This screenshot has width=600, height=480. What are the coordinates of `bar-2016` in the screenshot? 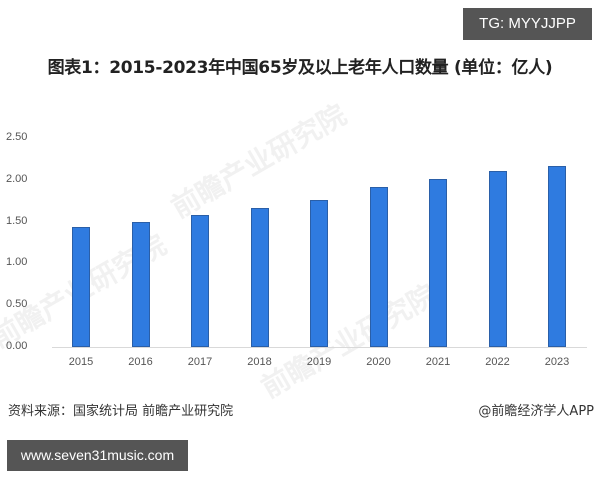 It's located at (140, 284).